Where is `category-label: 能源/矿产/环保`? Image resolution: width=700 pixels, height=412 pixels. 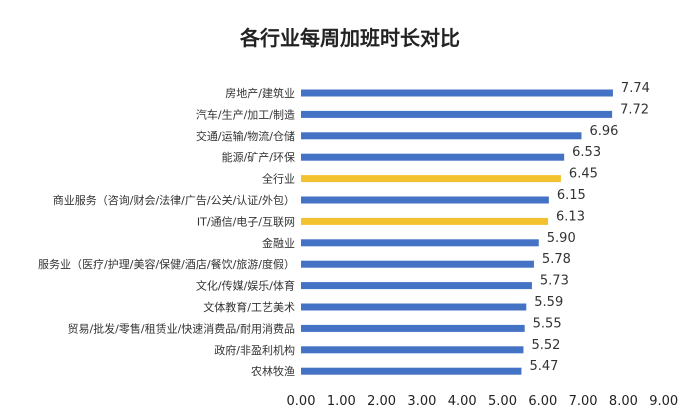 category-label: 能源/矿产/环保 is located at coordinates (258, 157).